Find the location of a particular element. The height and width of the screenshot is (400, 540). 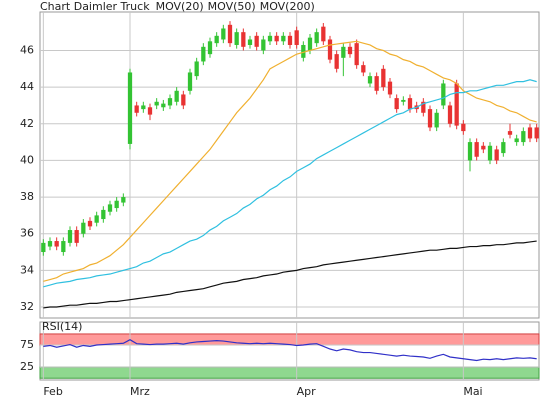

chart-title: Chart Daimler Truck is located at coordinates (95, 6).